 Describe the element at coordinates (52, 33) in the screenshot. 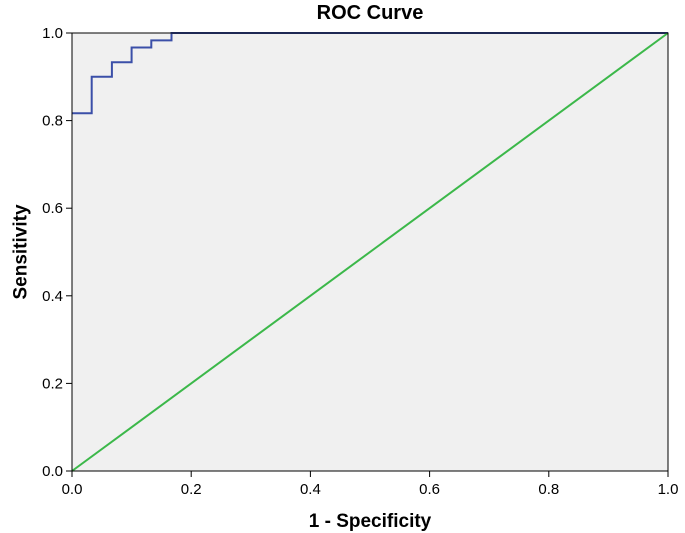

I see `y-tick-label: 1.0` at that location.